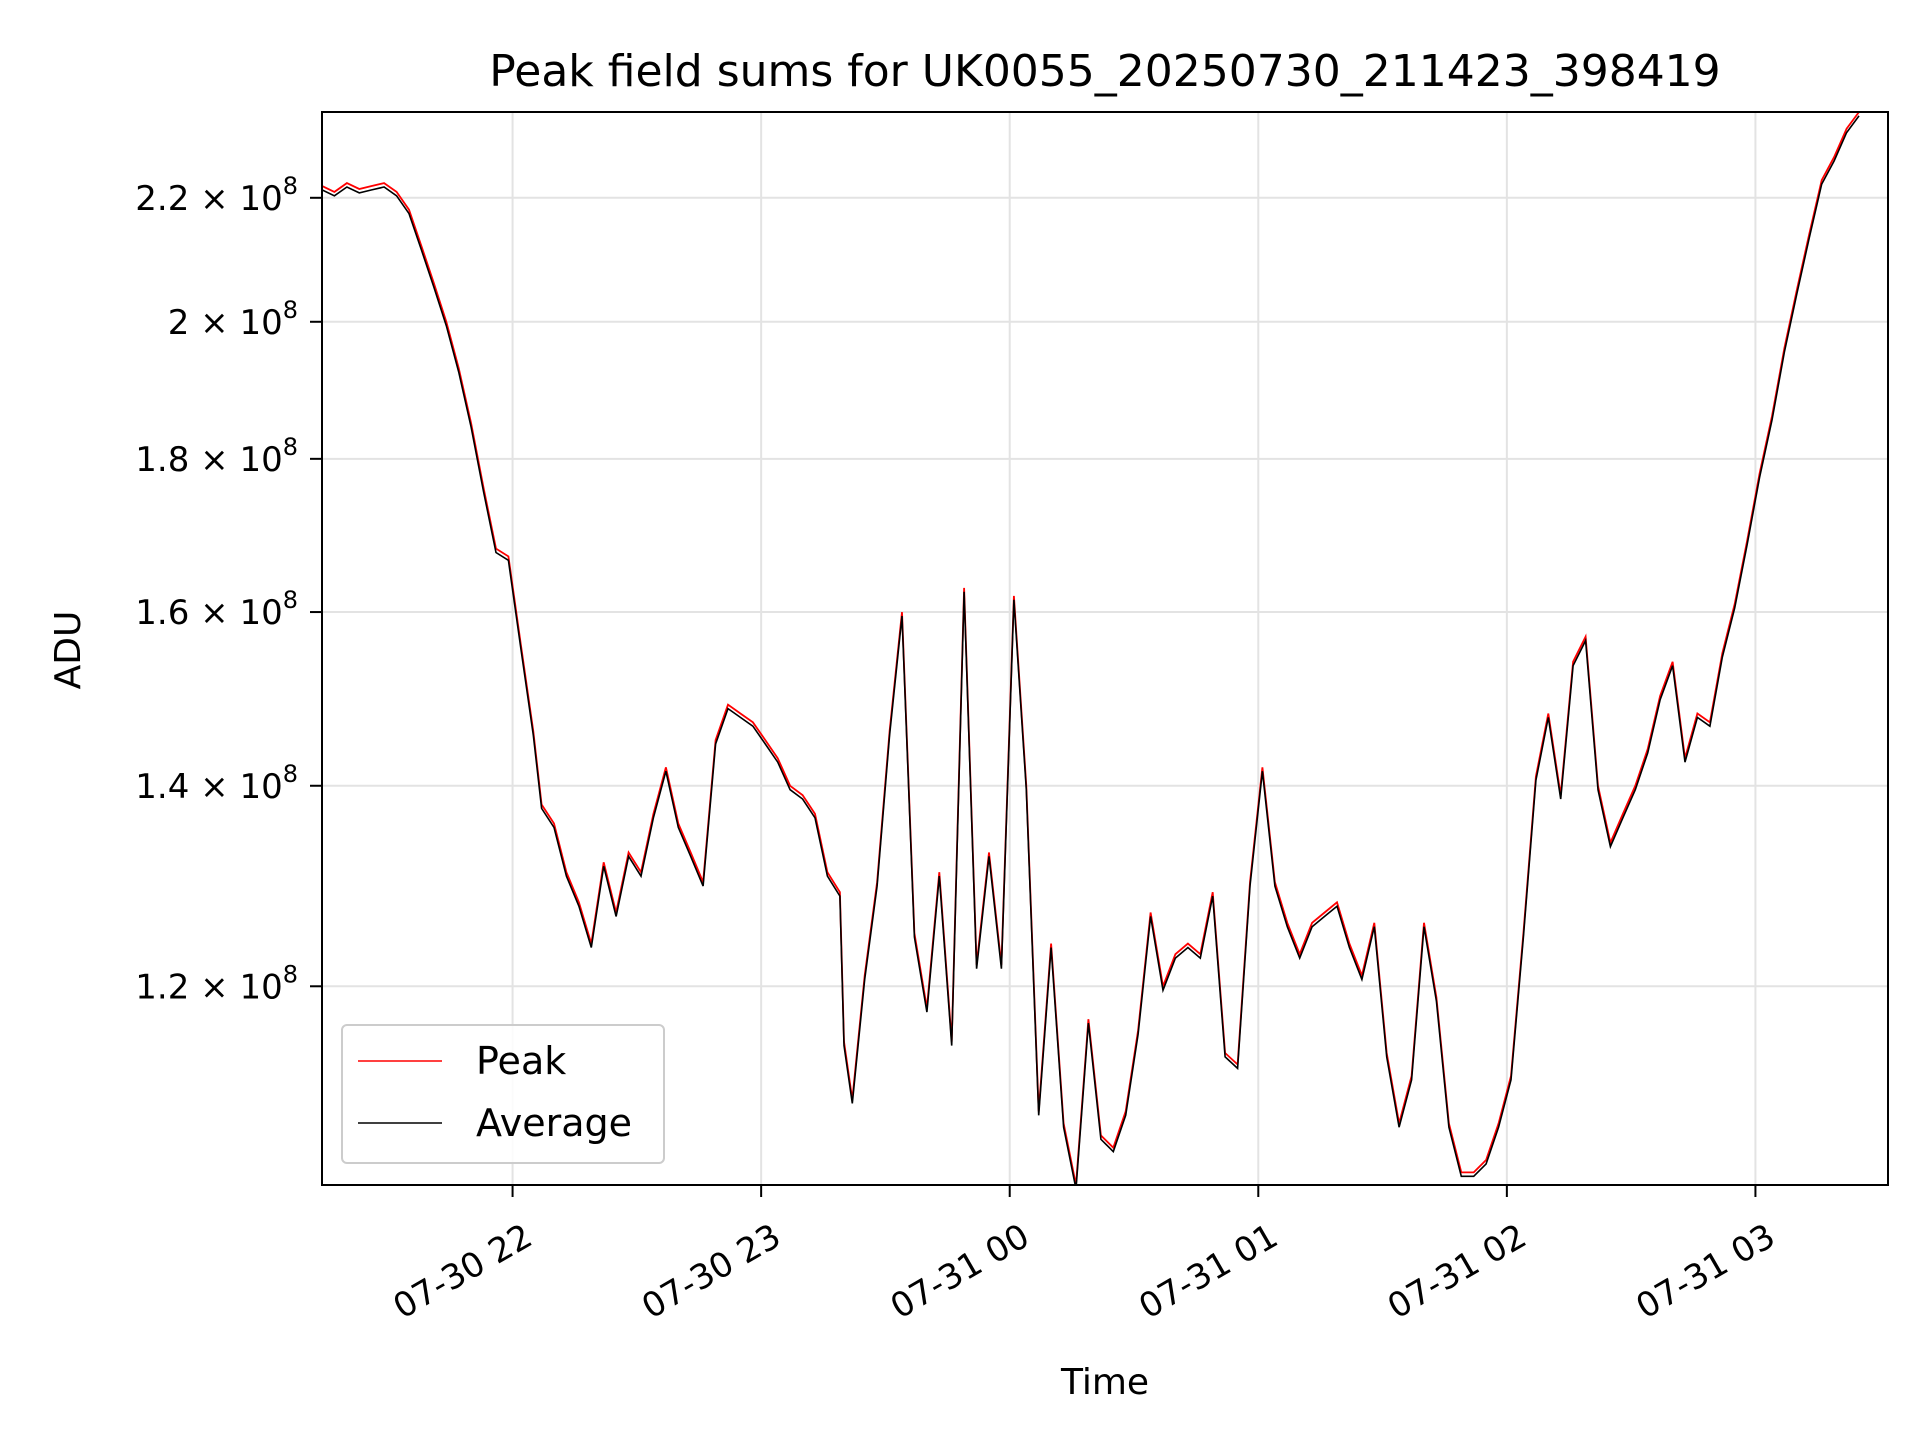  What do you see at coordinates (960, 1271) in the screenshot?
I see `x-tick-label: 07-31 00` at bounding box center [960, 1271].